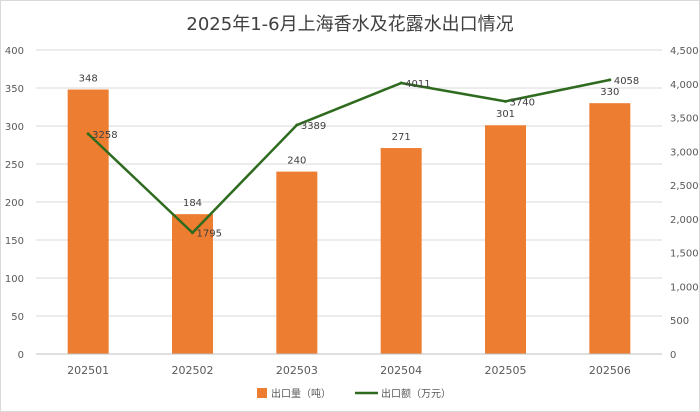  I want to click on line-data-label: 1795, so click(209, 234).